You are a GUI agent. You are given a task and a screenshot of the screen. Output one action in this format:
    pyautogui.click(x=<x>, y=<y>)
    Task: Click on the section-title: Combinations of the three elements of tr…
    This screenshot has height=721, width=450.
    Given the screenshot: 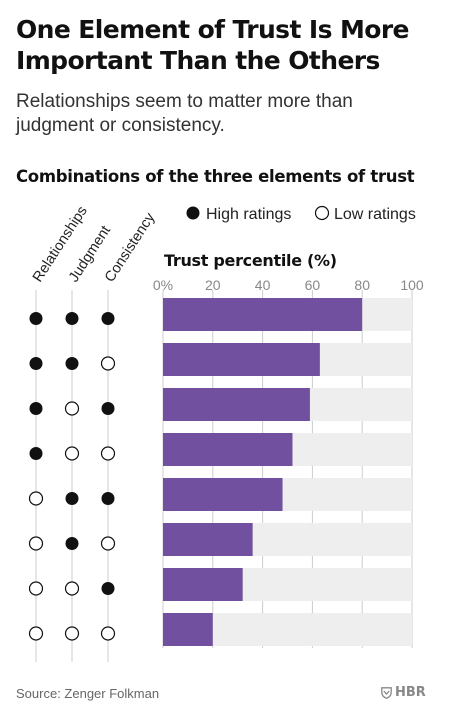 What is the action you would take?
    pyautogui.click(x=215, y=176)
    